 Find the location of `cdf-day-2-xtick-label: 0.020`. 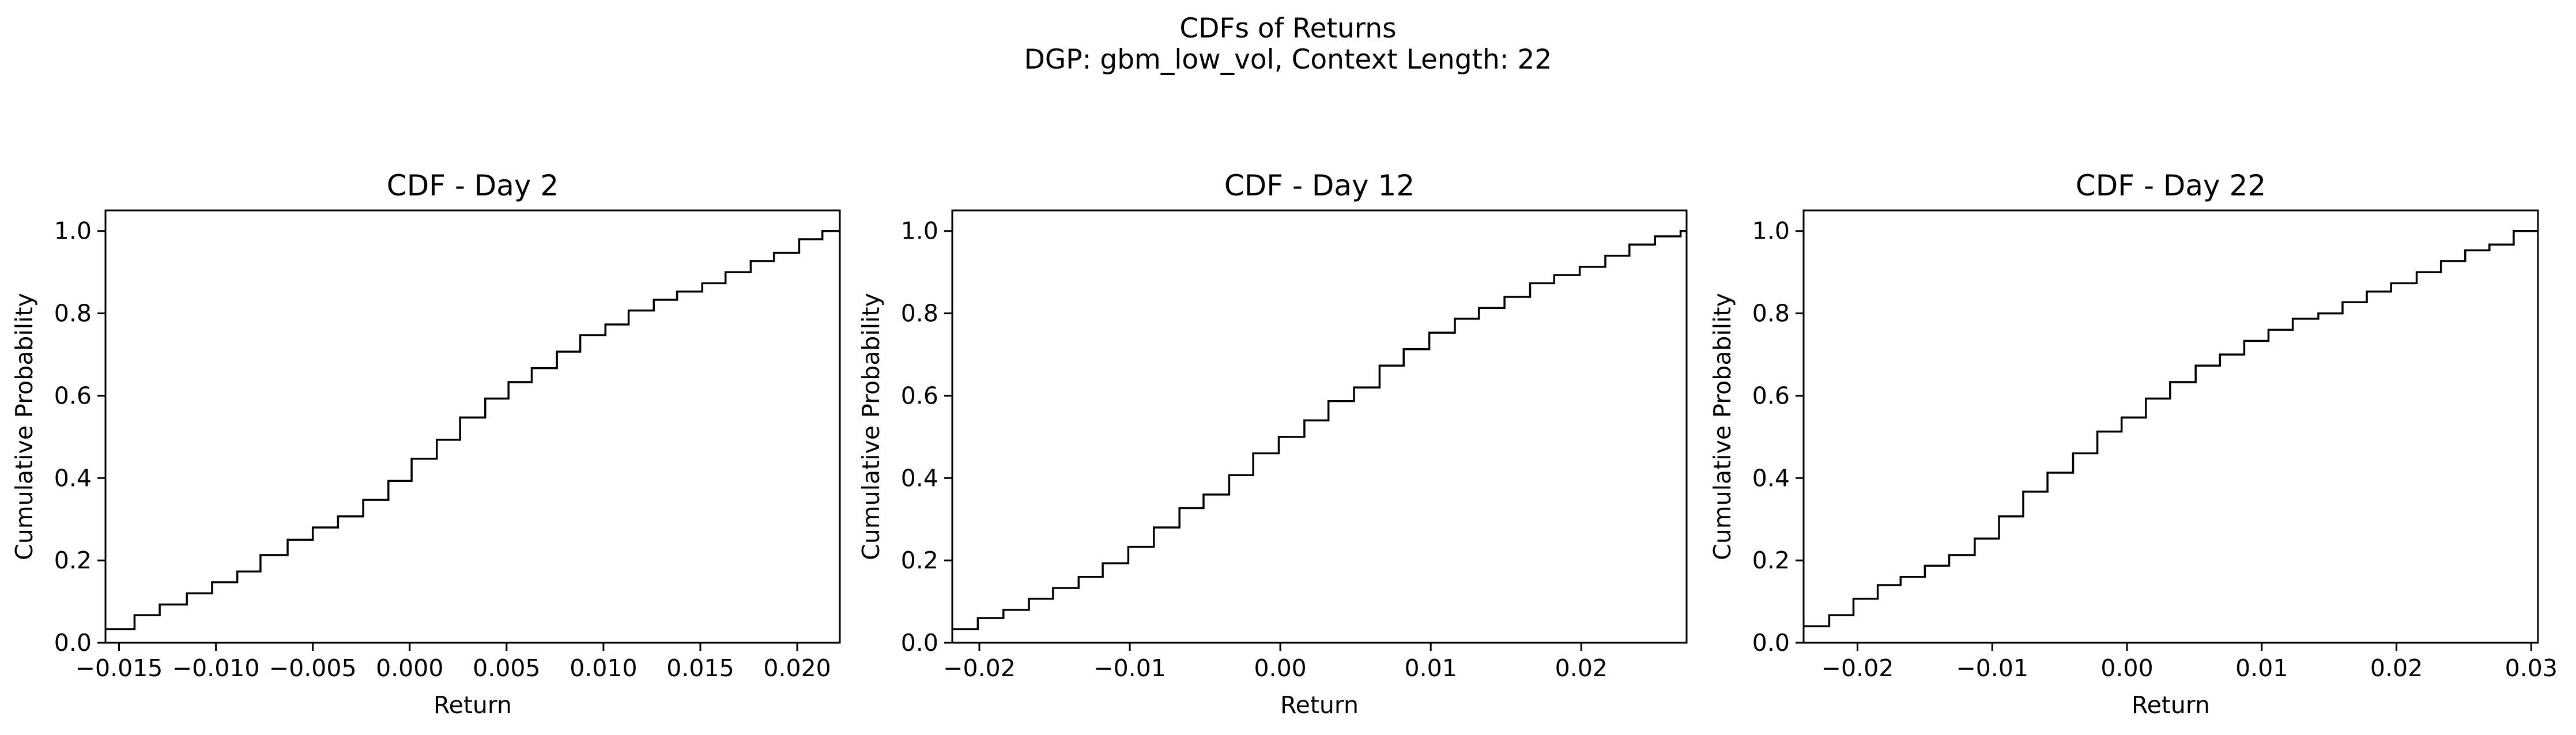

cdf-day-2-xtick-label: 0.020 is located at coordinates (797, 668).